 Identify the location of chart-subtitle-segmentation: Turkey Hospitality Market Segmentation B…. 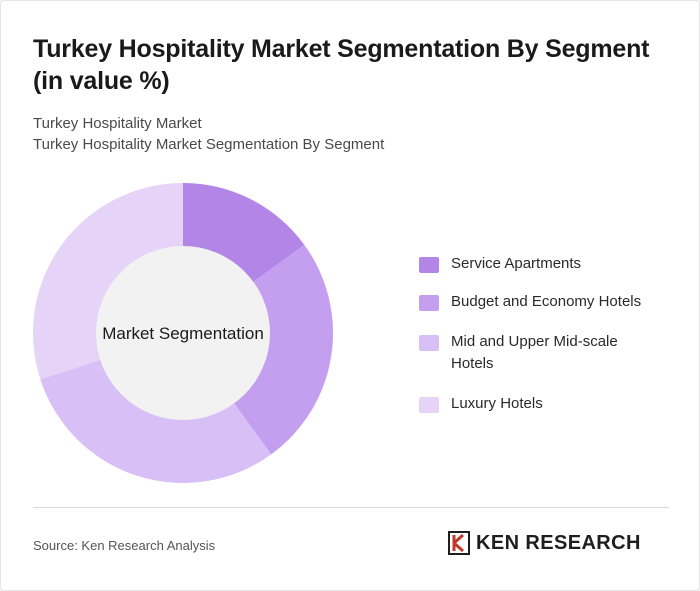
(209, 144).